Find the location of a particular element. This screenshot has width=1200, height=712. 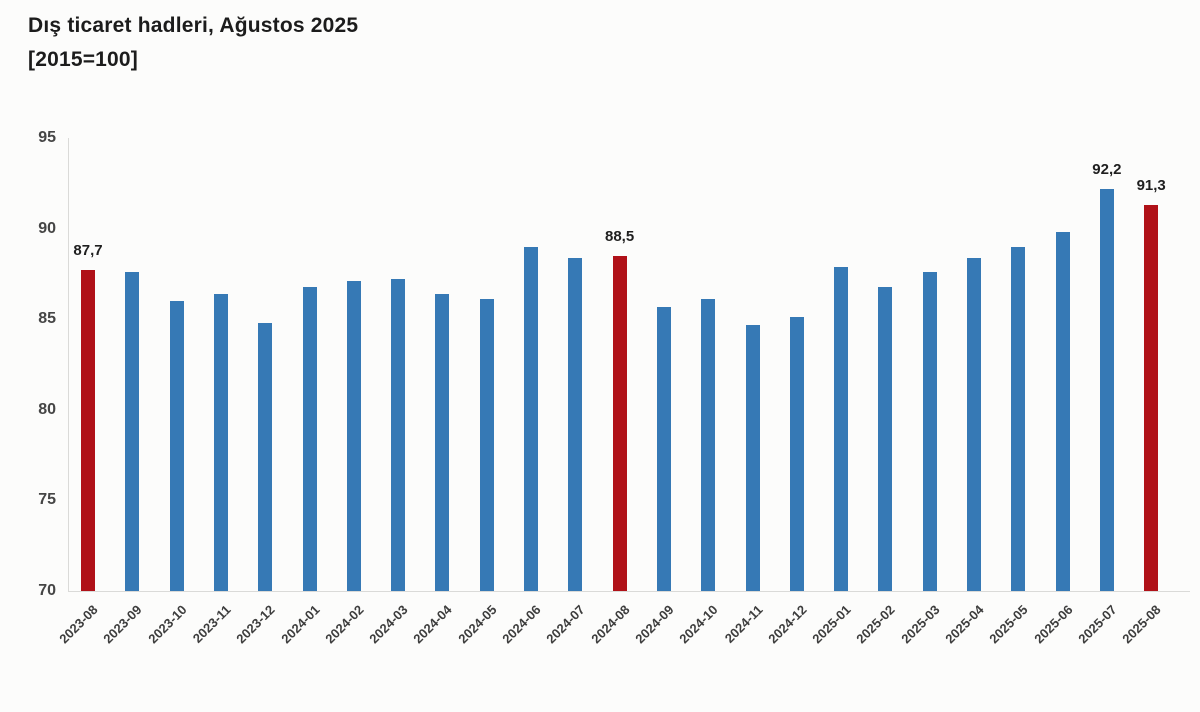

x-tick-label-2024-03: 2024-03 is located at coordinates (388, 624).